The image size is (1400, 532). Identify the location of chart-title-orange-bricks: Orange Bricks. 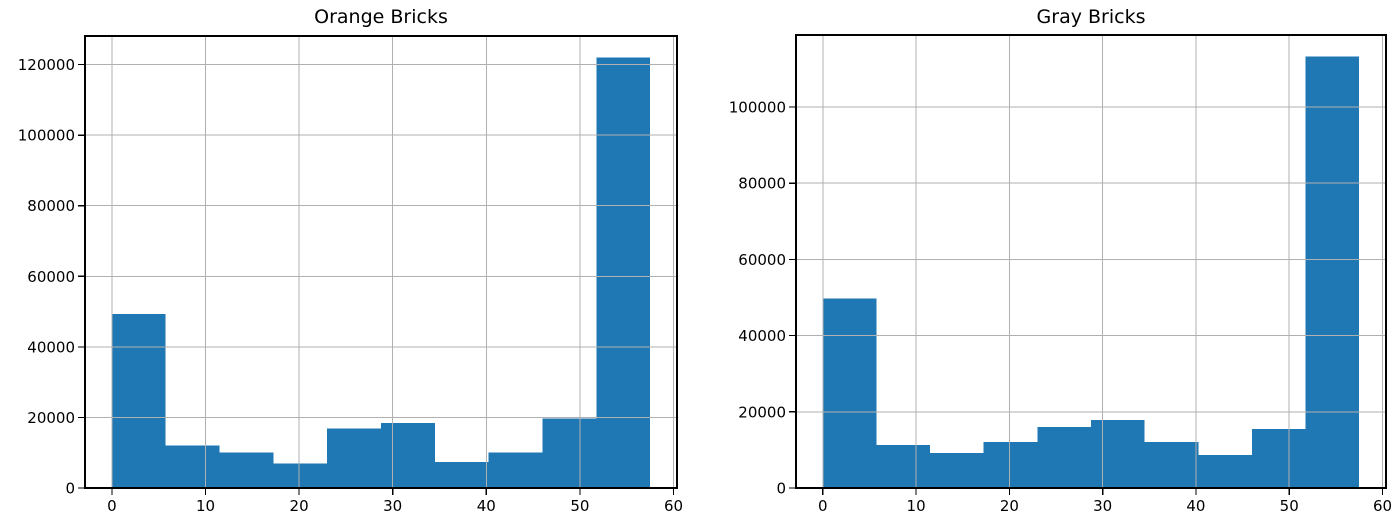
(381, 17).